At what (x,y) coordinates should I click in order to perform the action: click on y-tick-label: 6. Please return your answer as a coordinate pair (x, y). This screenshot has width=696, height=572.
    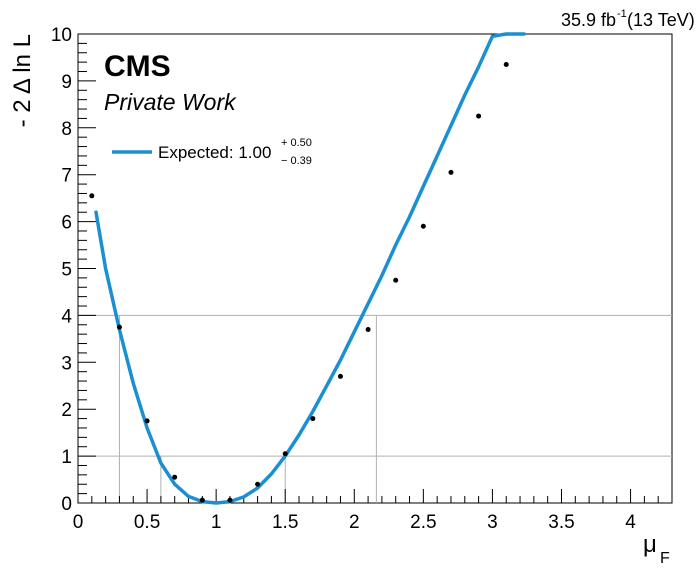
    Looking at the image, I should click on (66, 223).